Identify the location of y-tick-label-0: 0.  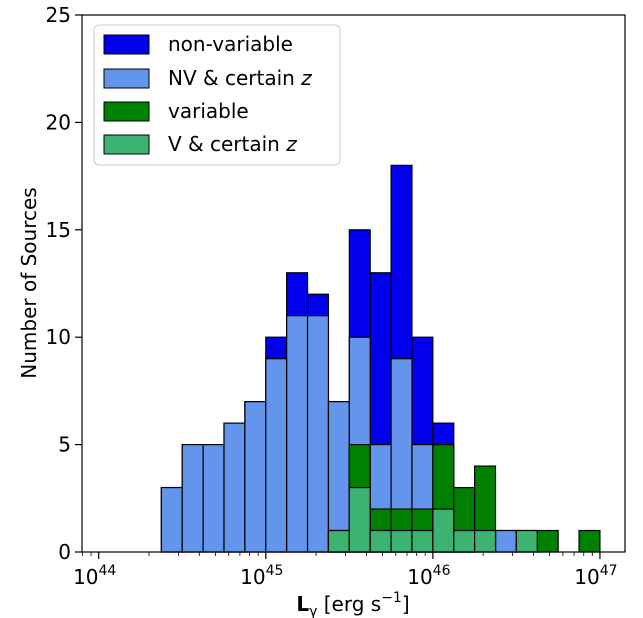
(64, 552).